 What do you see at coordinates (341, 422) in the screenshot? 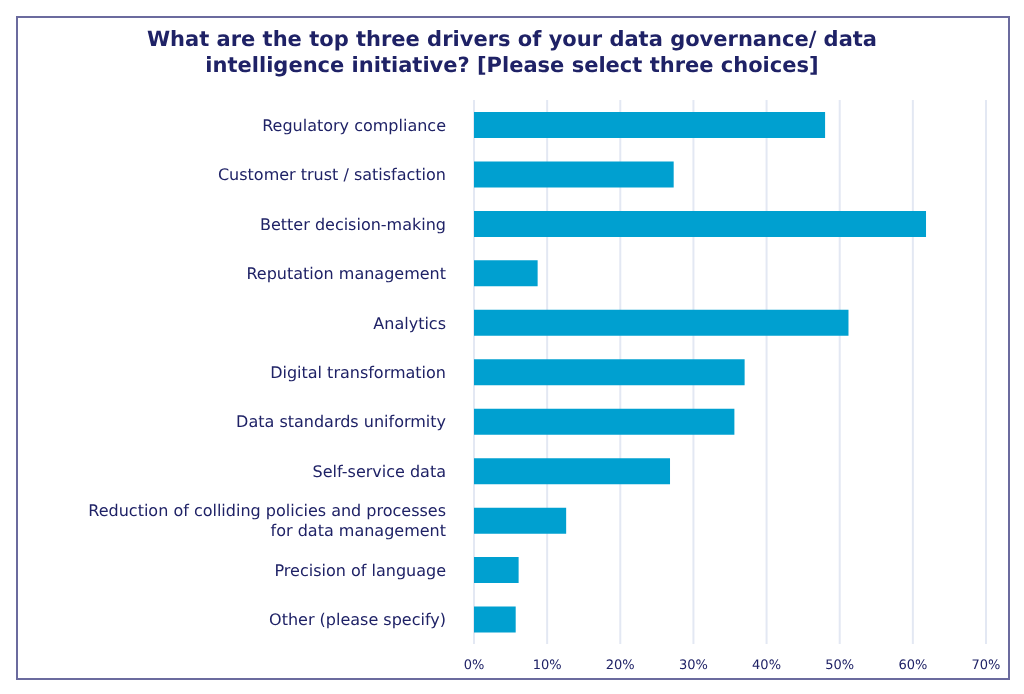
I see `y-tick-label: Data standards uniformity` at bounding box center [341, 422].